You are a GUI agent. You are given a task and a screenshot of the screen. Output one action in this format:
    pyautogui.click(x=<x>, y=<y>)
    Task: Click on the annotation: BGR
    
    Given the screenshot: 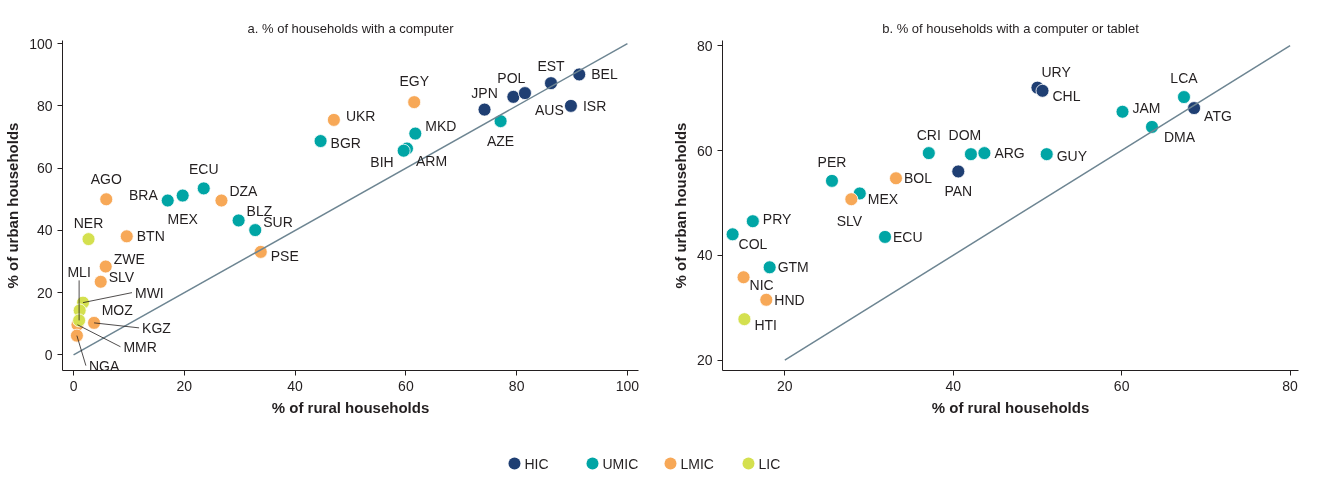 What is the action you would take?
    pyautogui.click(x=345, y=143)
    